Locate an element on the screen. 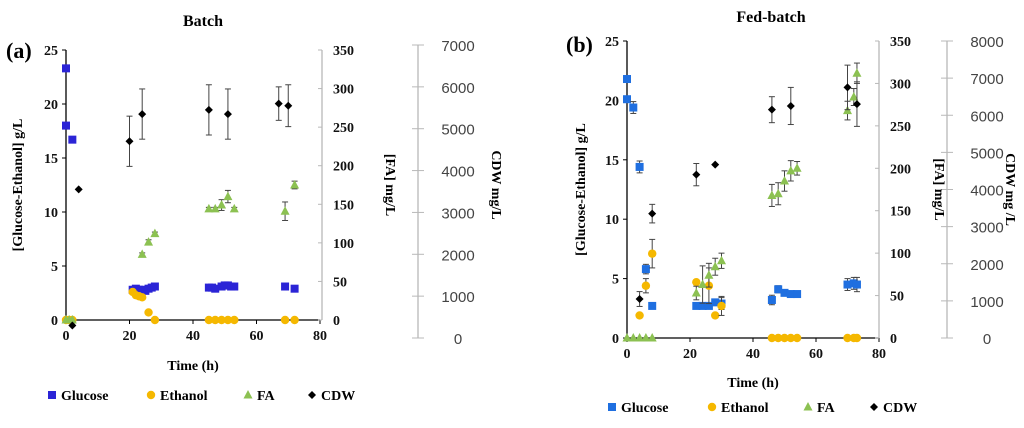 The width and height of the screenshot is (1024, 428). y2-tick-label: 100 is located at coordinates (900, 254).